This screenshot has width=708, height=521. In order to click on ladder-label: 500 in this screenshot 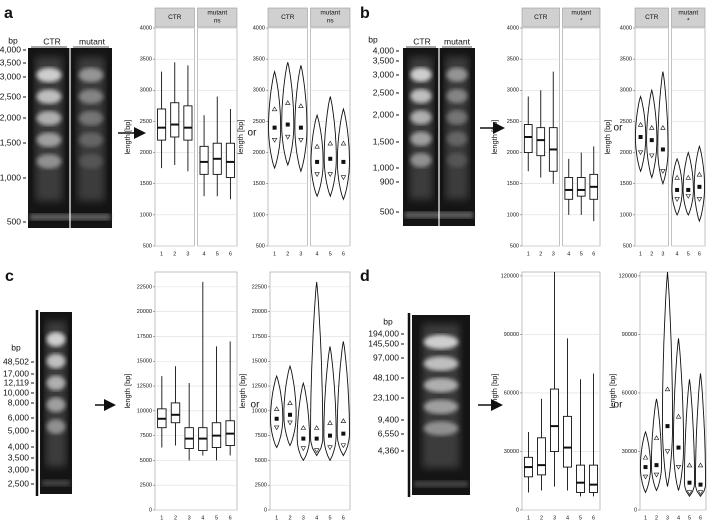, I will do `click(387, 211)`.